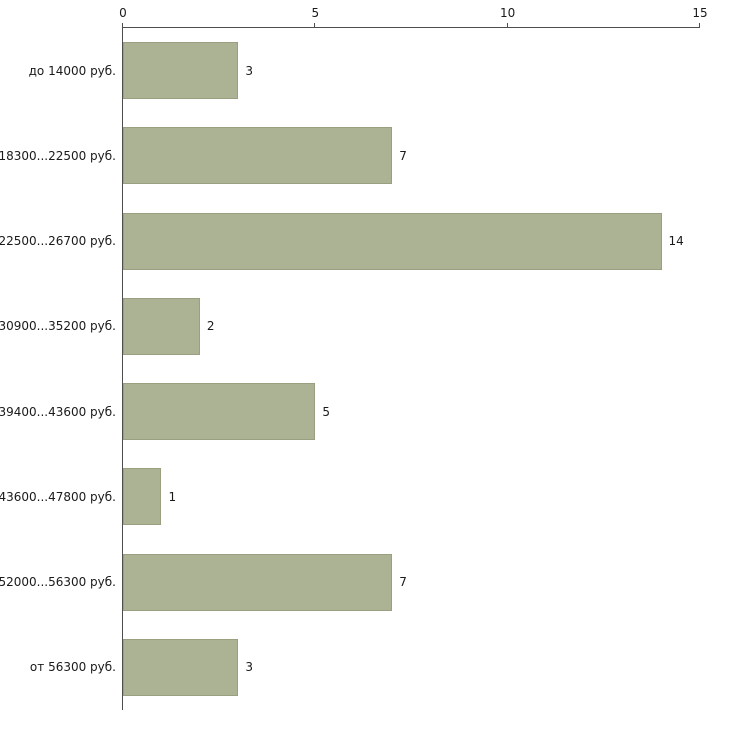 Image resolution: width=730 pixels, height=730 pixels. What do you see at coordinates (172, 496) in the screenshot?
I see `value-label: 1` at bounding box center [172, 496].